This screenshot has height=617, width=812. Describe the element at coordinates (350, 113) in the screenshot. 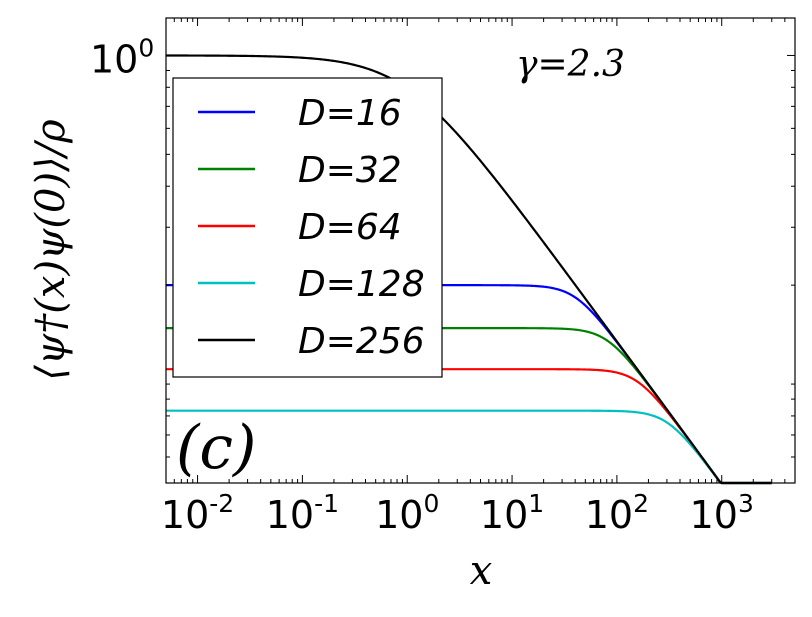

I see `legend-label: D=16` at that location.